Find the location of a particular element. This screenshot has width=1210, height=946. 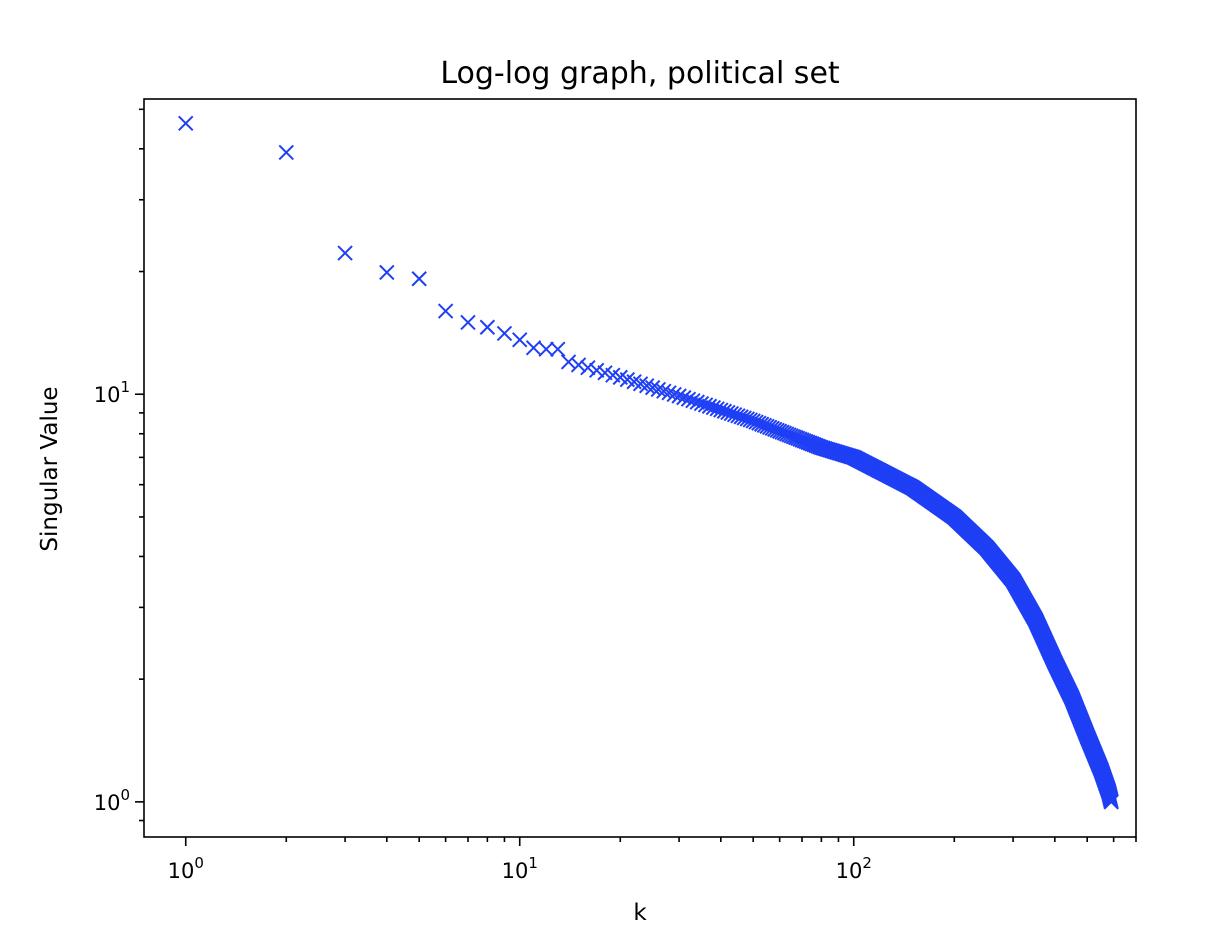

x-axis-label: k is located at coordinates (640, 913).